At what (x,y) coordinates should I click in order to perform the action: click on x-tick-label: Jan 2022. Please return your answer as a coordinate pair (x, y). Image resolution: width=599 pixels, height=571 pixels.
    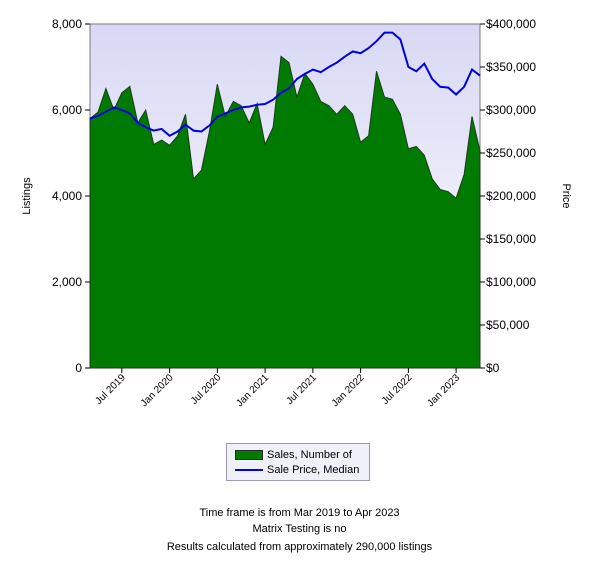
    Looking at the image, I should click on (348, 390).